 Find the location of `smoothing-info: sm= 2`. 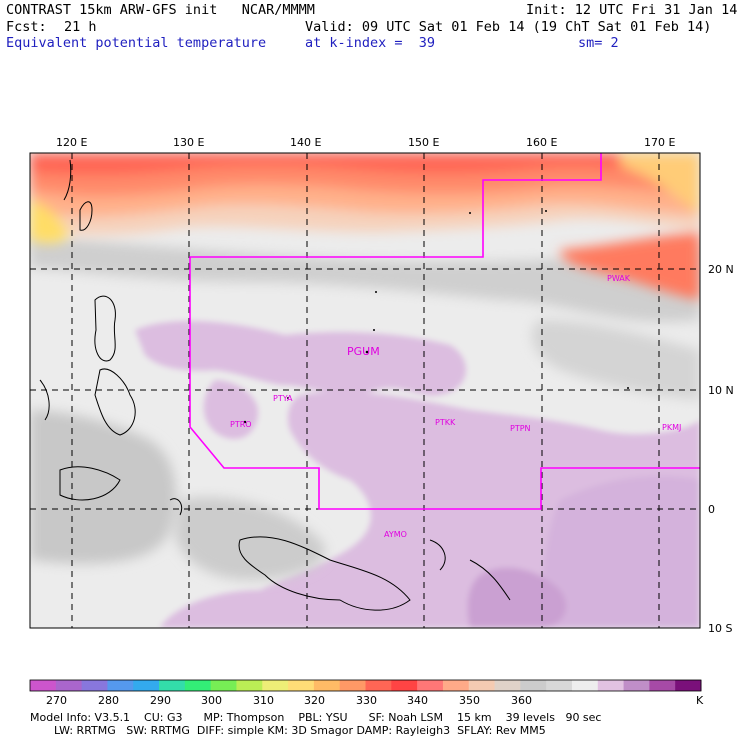

smoothing-info: sm= 2 is located at coordinates (598, 43).